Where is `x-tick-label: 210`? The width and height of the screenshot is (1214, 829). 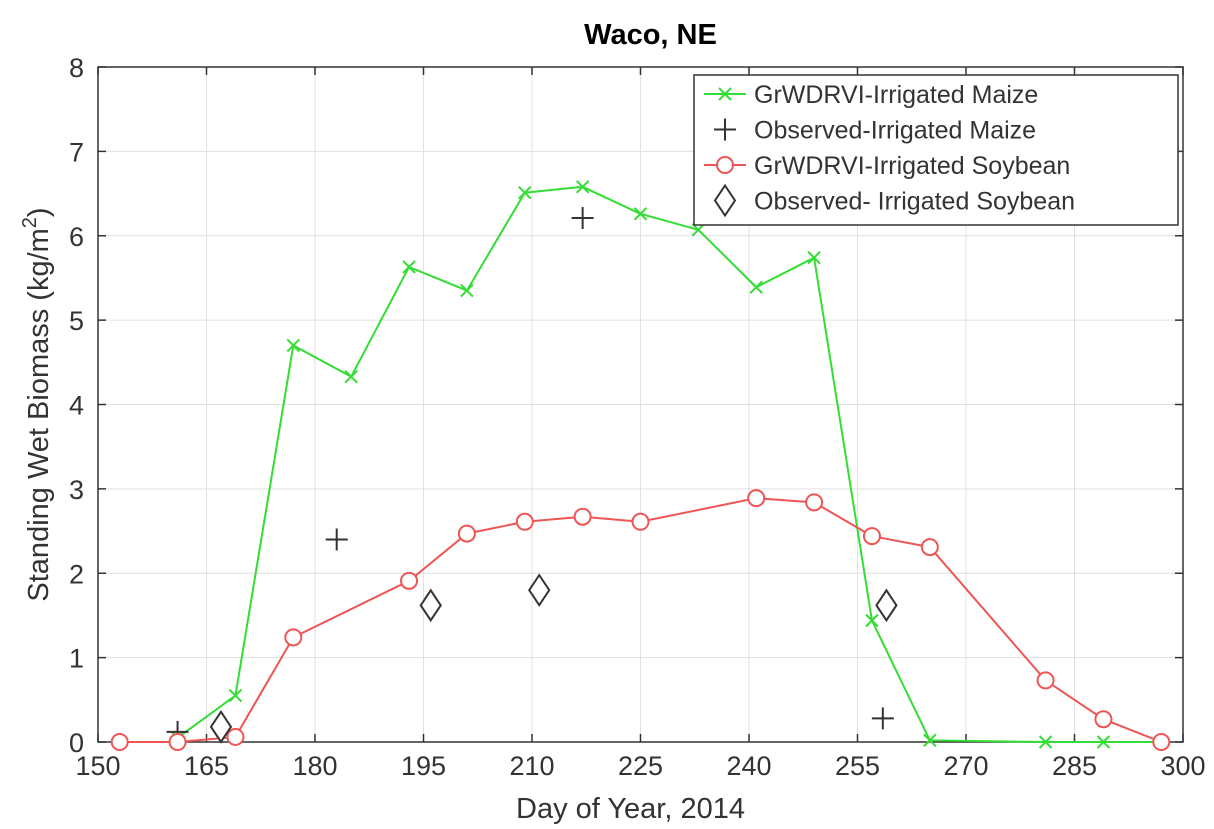 x-tick-label: 210 is located at coordinates (531, 766).